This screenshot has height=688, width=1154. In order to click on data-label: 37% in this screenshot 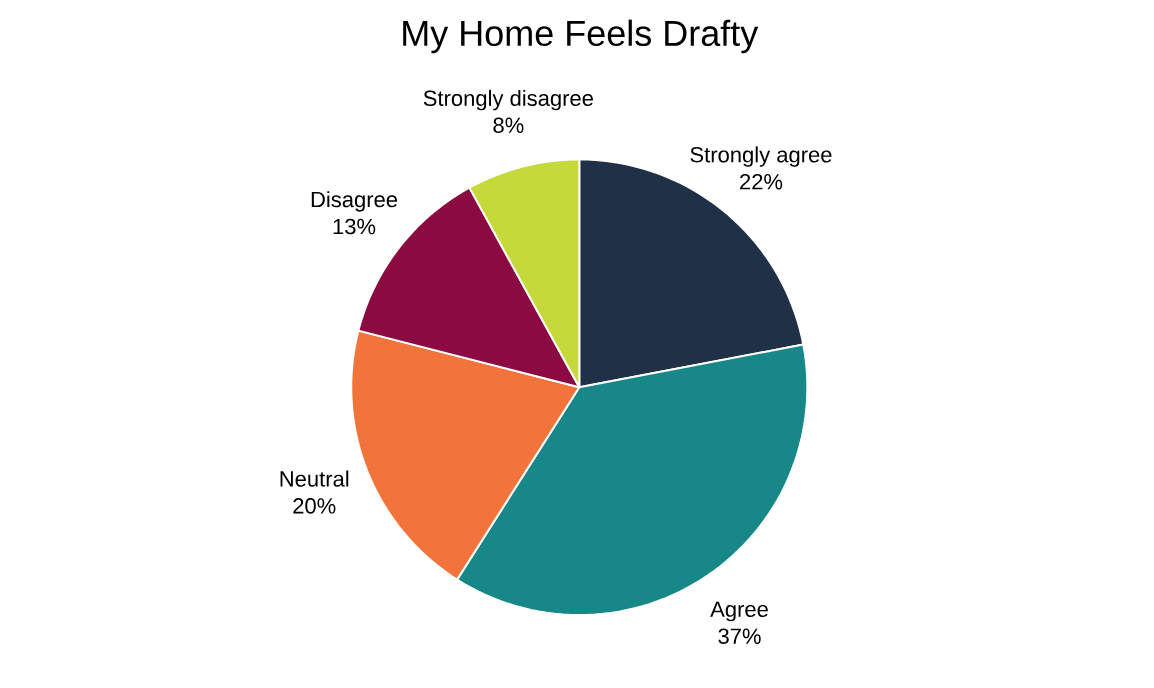, I will do `click(739, 636)`.